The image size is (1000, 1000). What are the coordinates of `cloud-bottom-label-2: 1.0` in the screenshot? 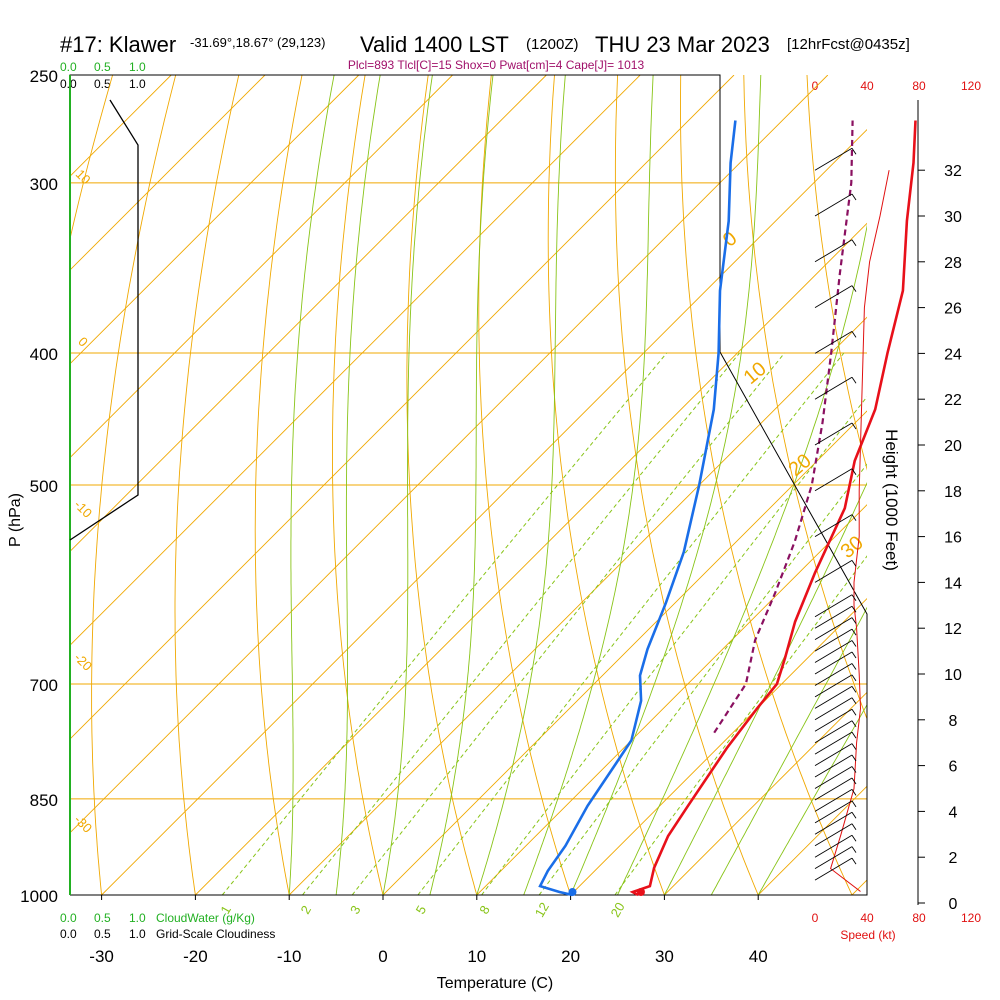 It's located at (137, 918).